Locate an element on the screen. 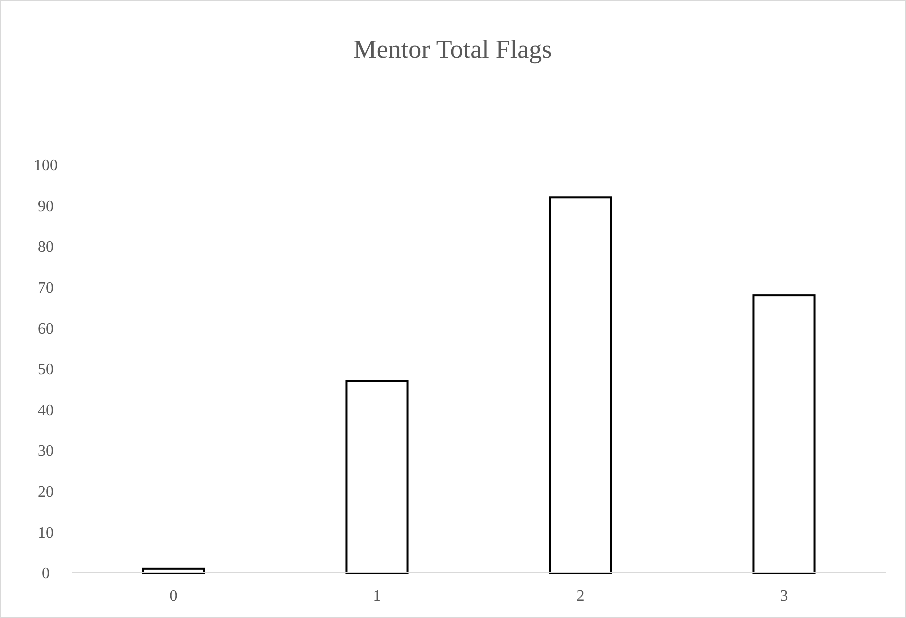  y-tick-label: 80 is located at coordinates (46, 247).